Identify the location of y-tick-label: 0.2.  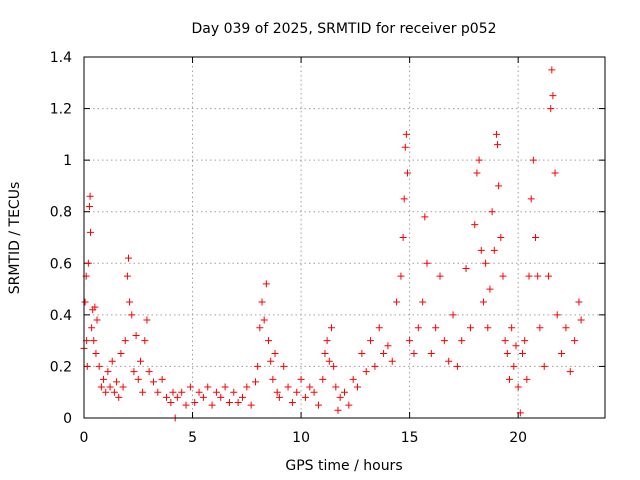
(61, 367).